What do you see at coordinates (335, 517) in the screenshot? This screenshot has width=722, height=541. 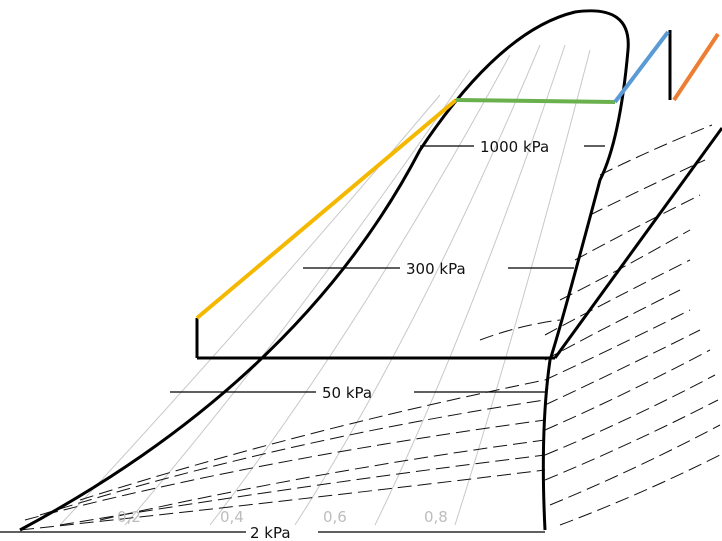 I see `quality-label-0-6: 0,6` at bounding box center [335, 517].